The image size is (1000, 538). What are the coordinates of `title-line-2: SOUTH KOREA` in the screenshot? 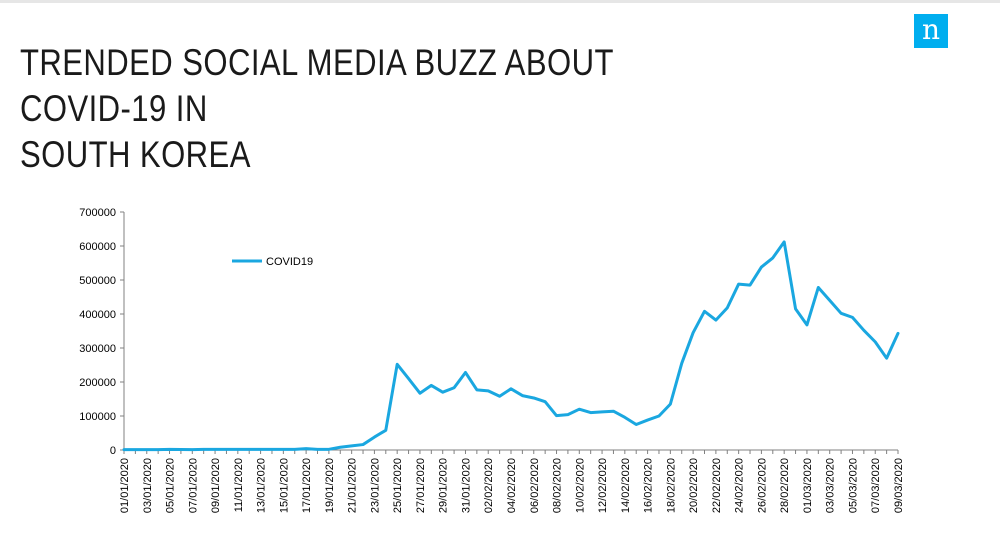 It's located at (135, 154).